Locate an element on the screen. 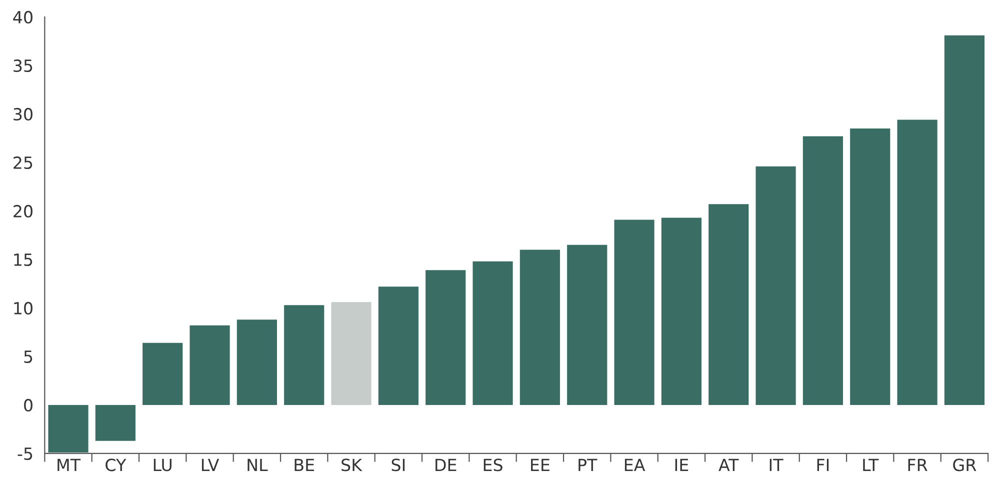 This screenshot has height=485, width=993. x-tick-label: LU is located at coordinates (163, 465).